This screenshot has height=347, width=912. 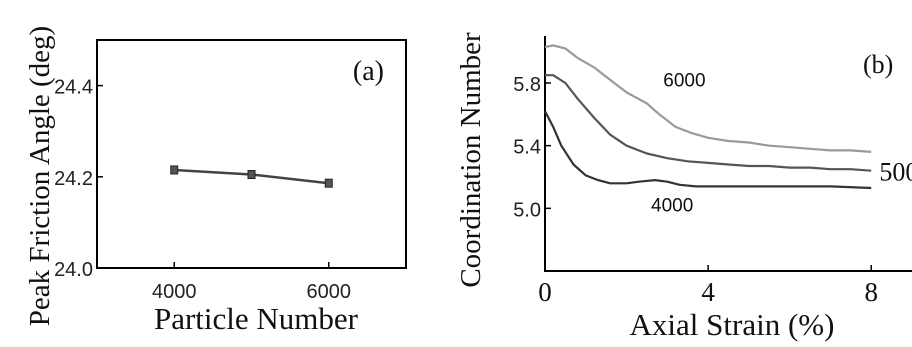 What do you see at coordinates (871, 292) in the screenshot?
I see `panel-b-x-tick-label: 8` at bounding box center [871, 292].